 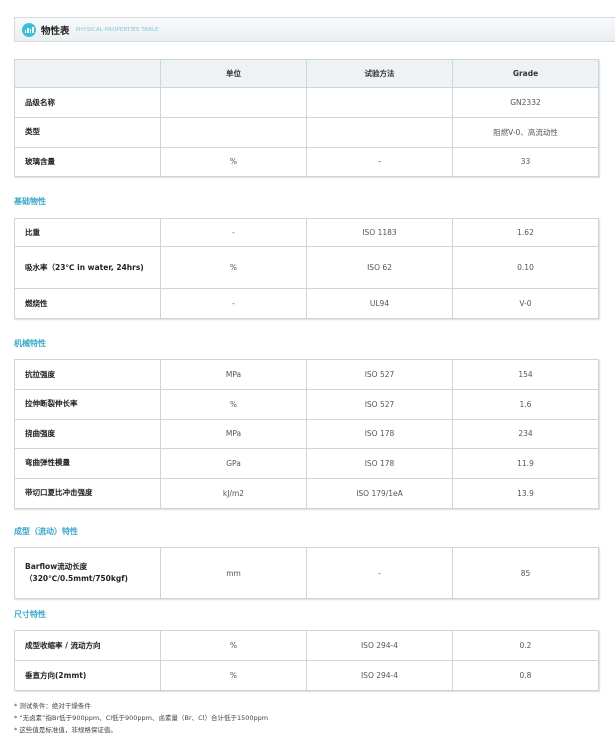 I want to click on property-name: 垂直方向(2mmt), so click(x=87, y=675).